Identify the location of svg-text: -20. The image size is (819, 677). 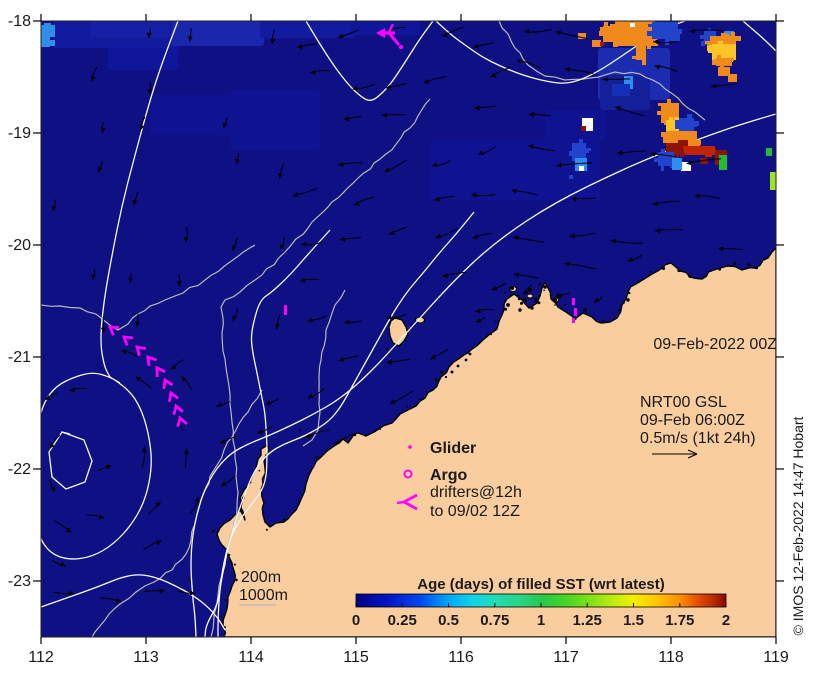
(19, 245).